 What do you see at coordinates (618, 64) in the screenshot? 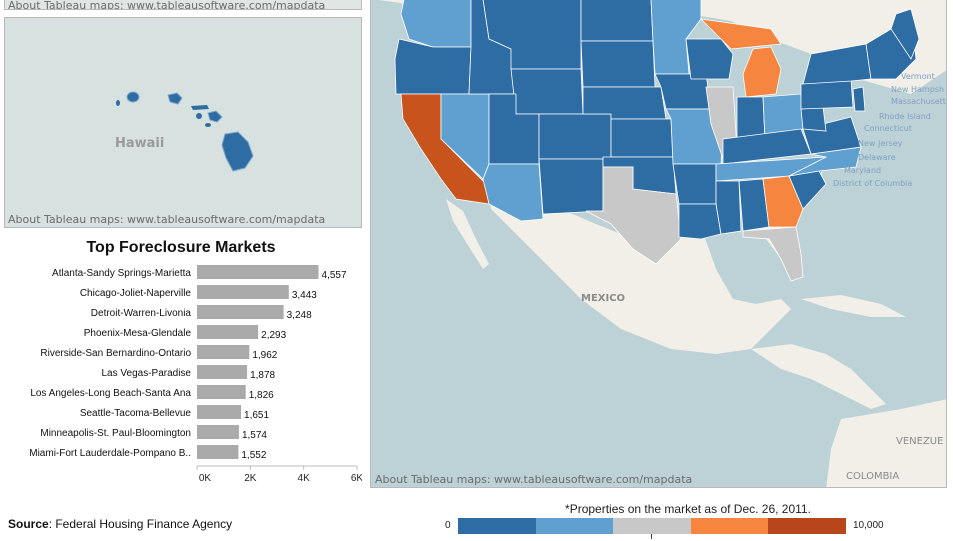
I see `state-south-dakota` at bounding box center [618, 64].